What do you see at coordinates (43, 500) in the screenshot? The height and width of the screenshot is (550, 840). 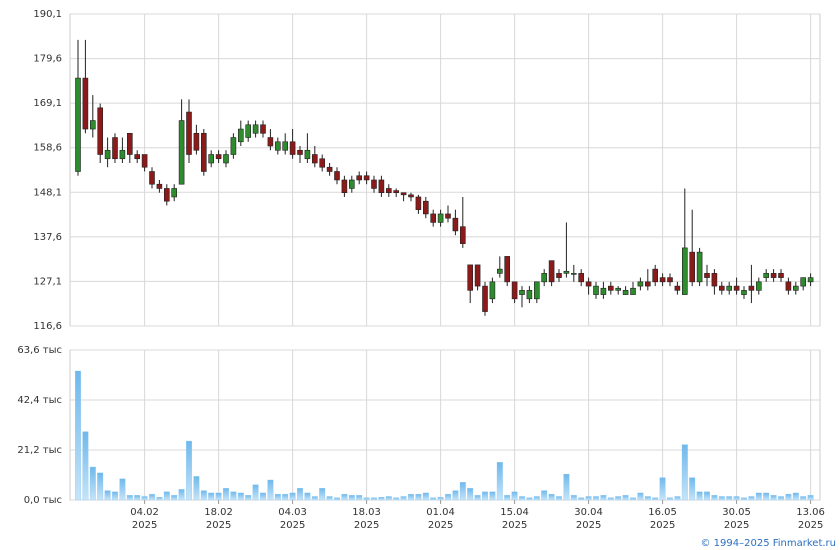 I see `y-tick-label: 0,0 тыс` at bounding box center [43, 500].